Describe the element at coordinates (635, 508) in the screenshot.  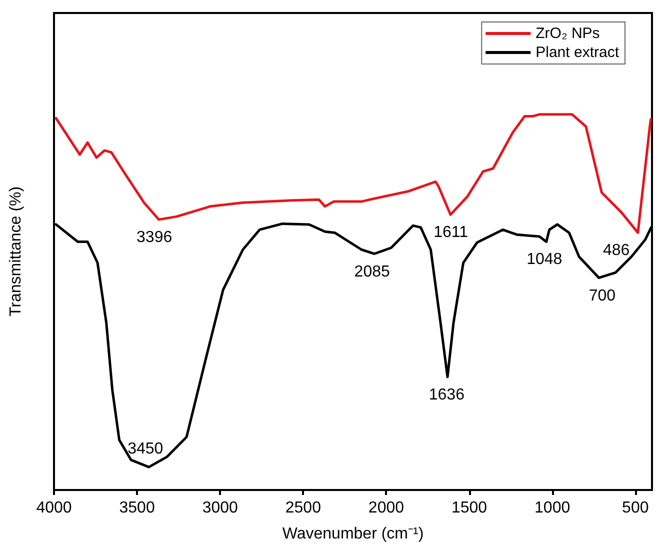
I see `x-tick-label: 500` at that location.